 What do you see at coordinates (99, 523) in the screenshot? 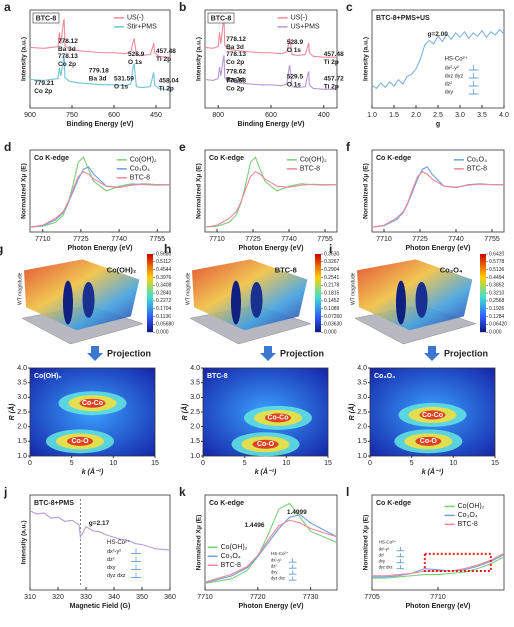
I see `annotation: g=2.17` at bounding box center [99, 523].